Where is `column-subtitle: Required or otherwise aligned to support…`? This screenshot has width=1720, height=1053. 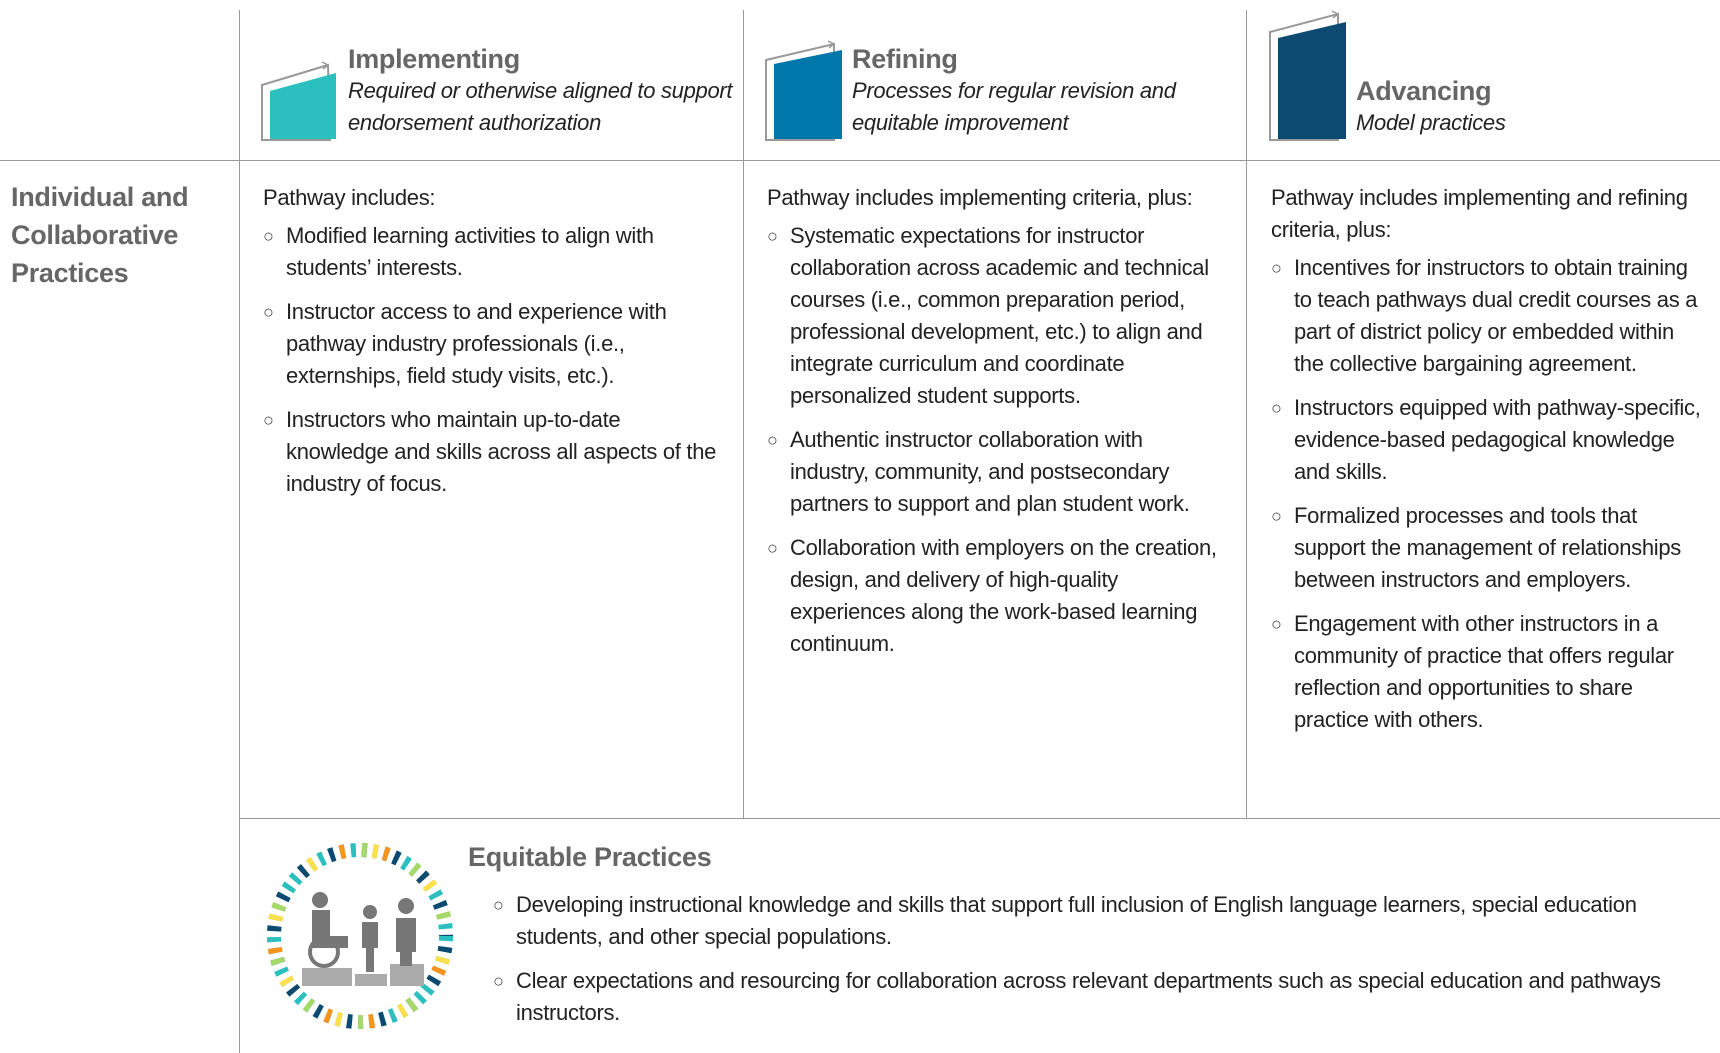 column-subtitle: Required or otherwise aligned to support… is located at coordinates (540, 106).